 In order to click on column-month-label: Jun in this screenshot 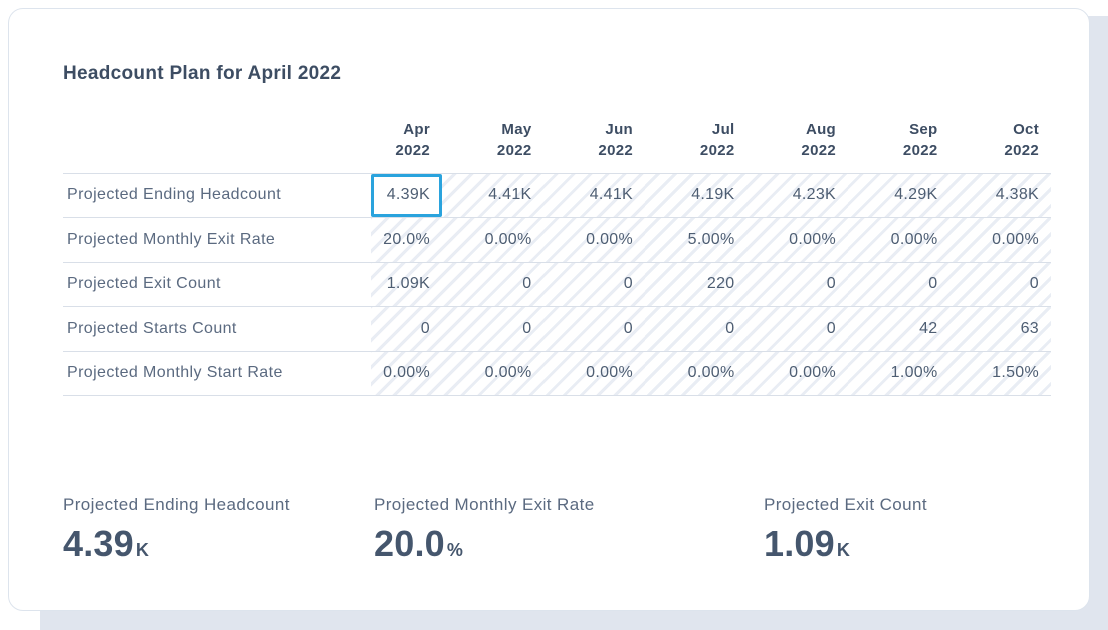, I will do `click(619, 129)`.